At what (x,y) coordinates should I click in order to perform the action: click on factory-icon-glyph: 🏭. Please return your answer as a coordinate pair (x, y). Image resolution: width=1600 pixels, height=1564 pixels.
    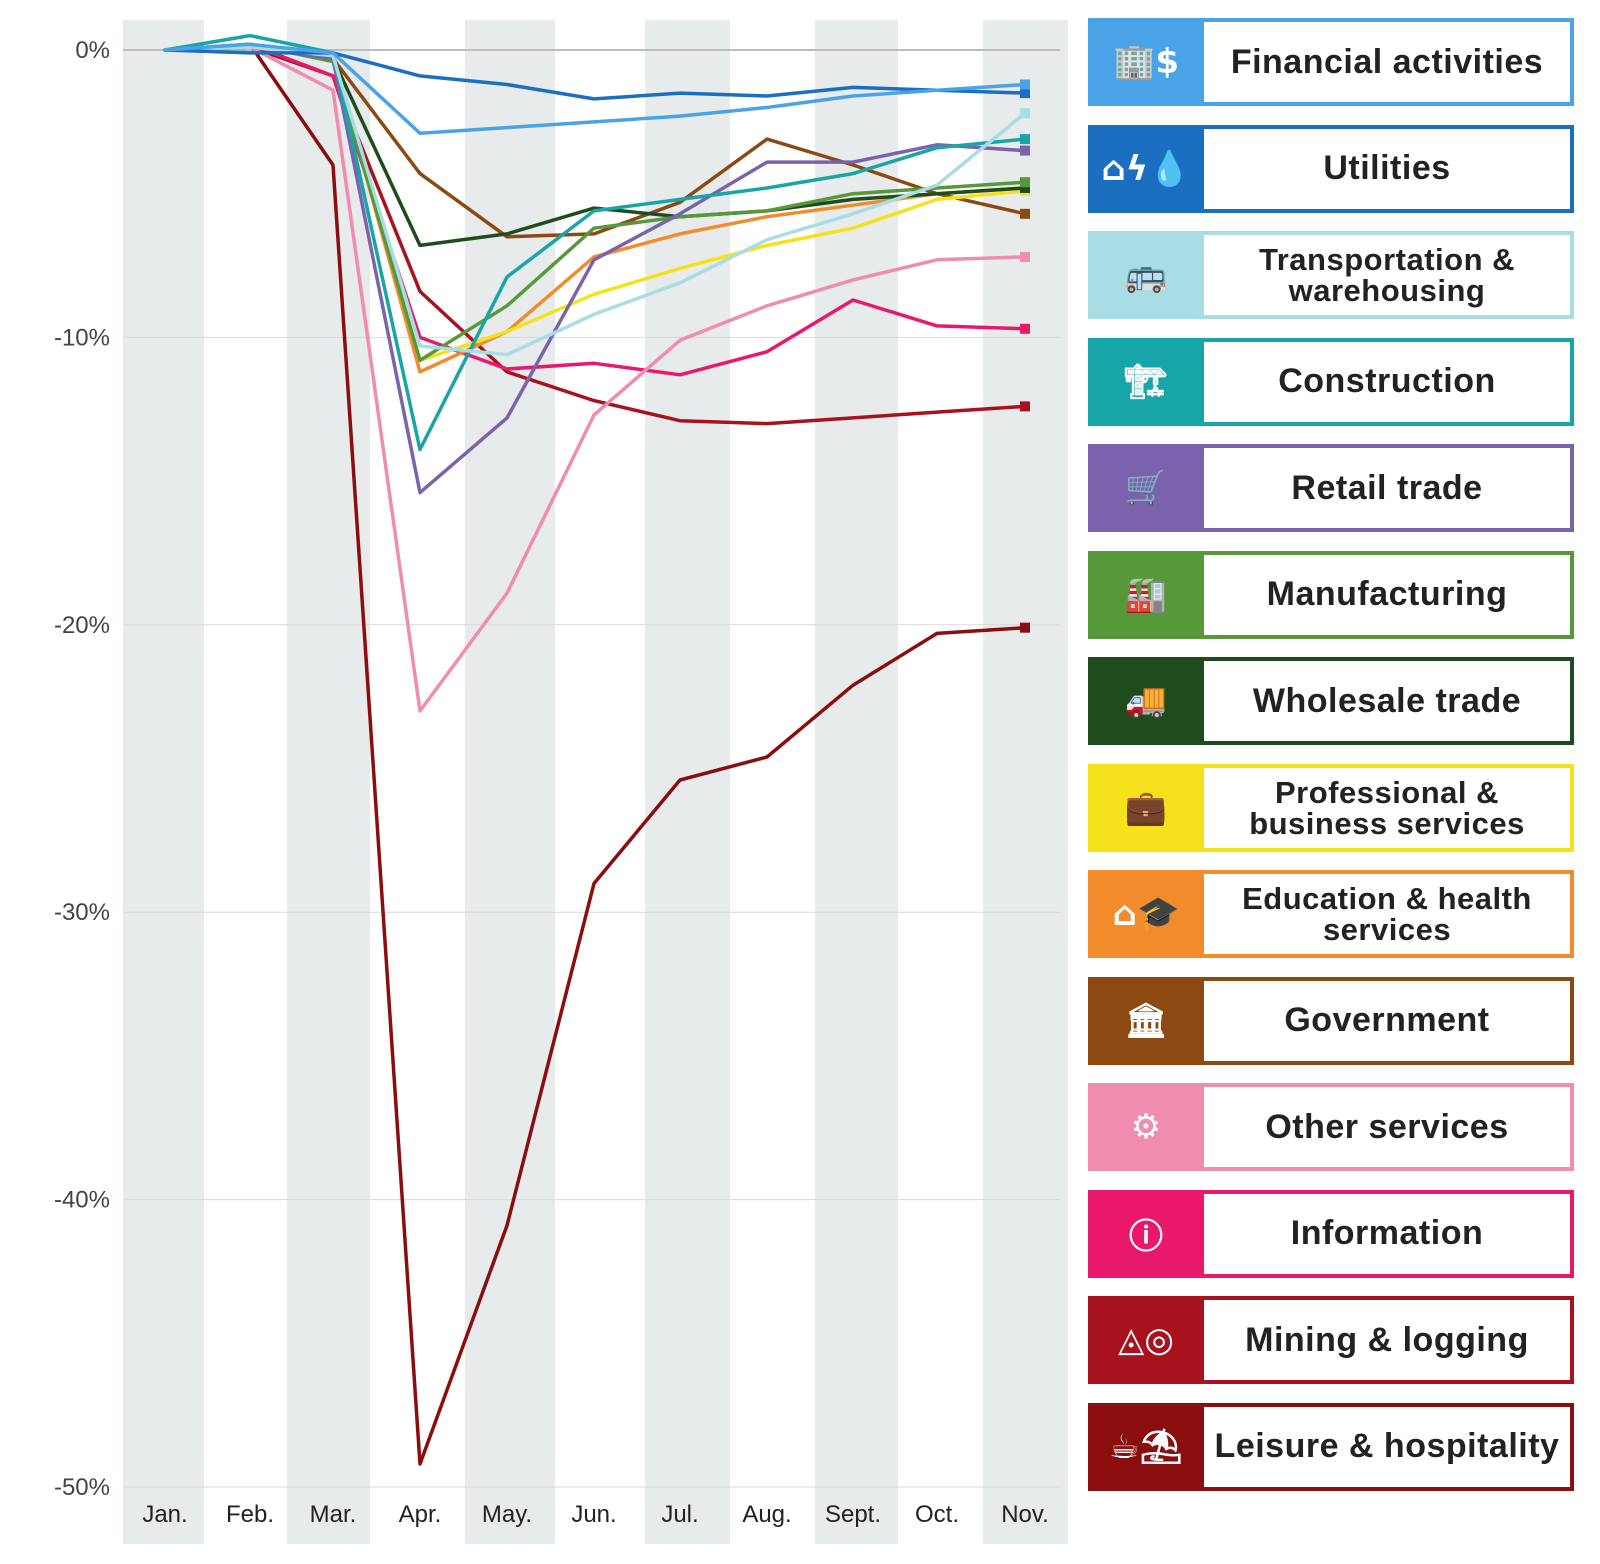
    Looking at the image, I should click on (1146, 594).